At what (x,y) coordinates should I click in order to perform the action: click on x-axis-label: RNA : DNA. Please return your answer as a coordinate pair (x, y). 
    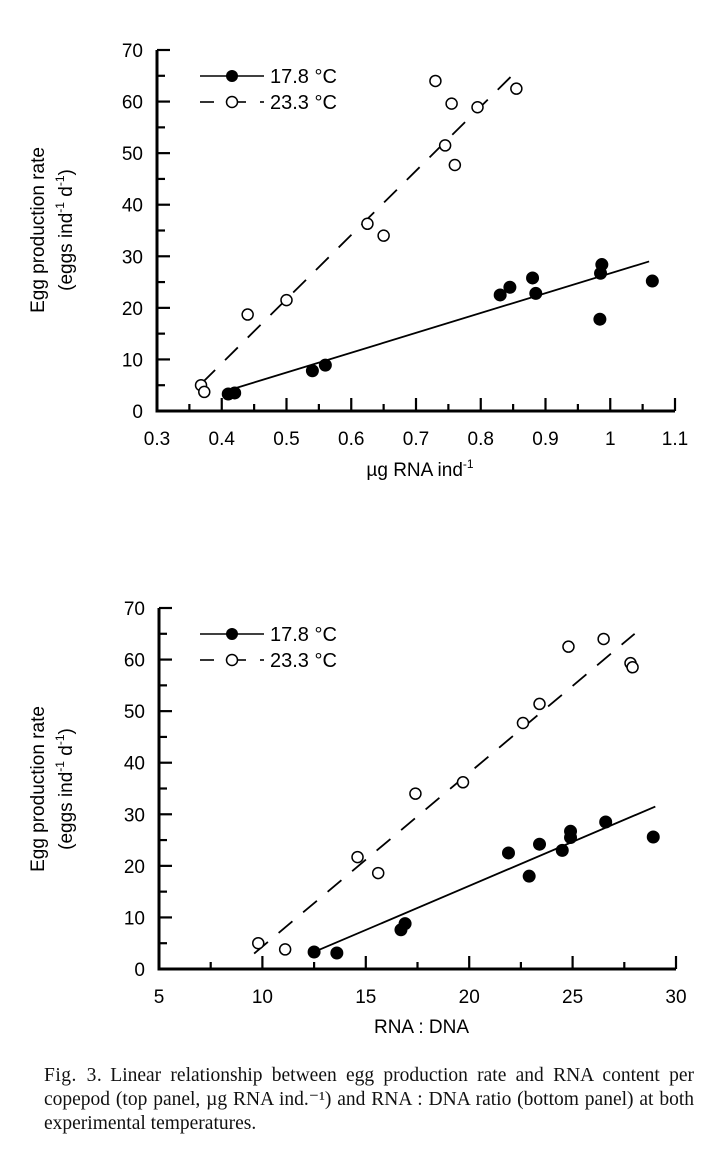
    Looking at the image, I should click on (421, 1027).